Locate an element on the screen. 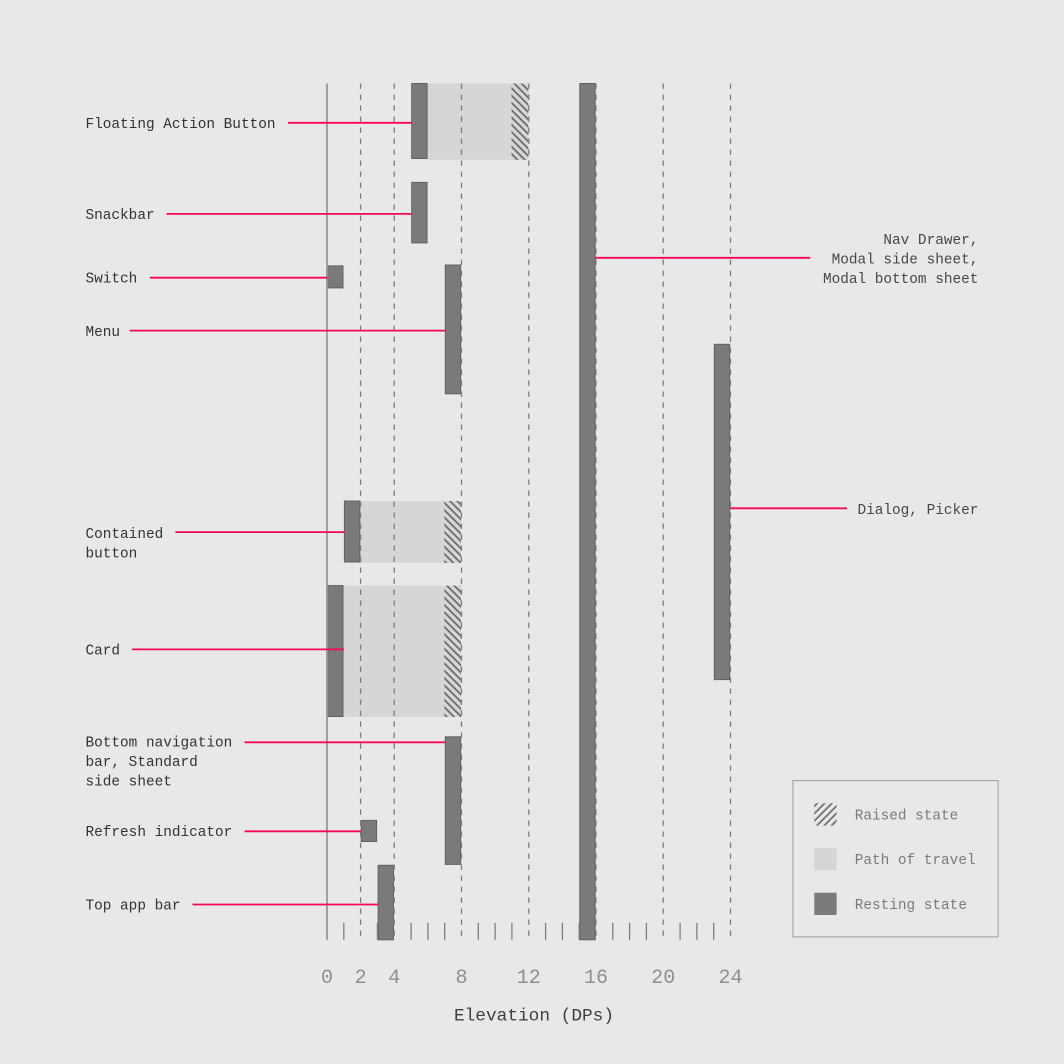 The height and width of the screenshot is (1064, 1064). svg-text: 0 is located at coordinates (327, 978).